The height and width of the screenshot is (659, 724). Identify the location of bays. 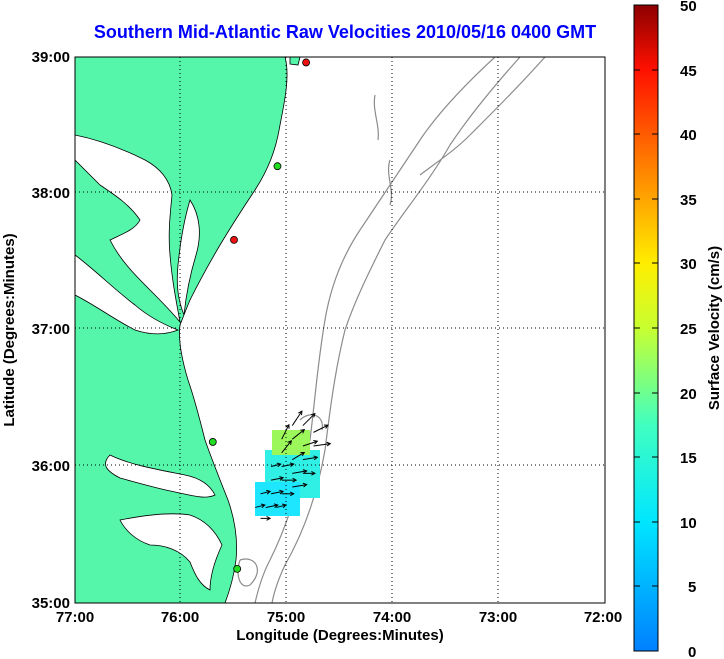
(149, 362).